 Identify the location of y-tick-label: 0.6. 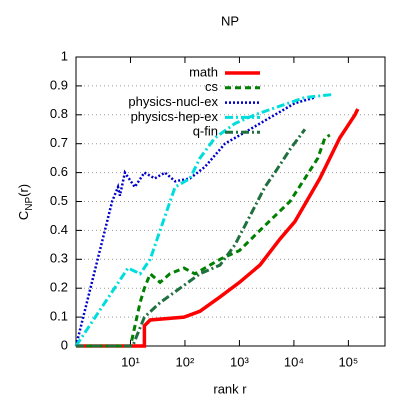
(59, 171).